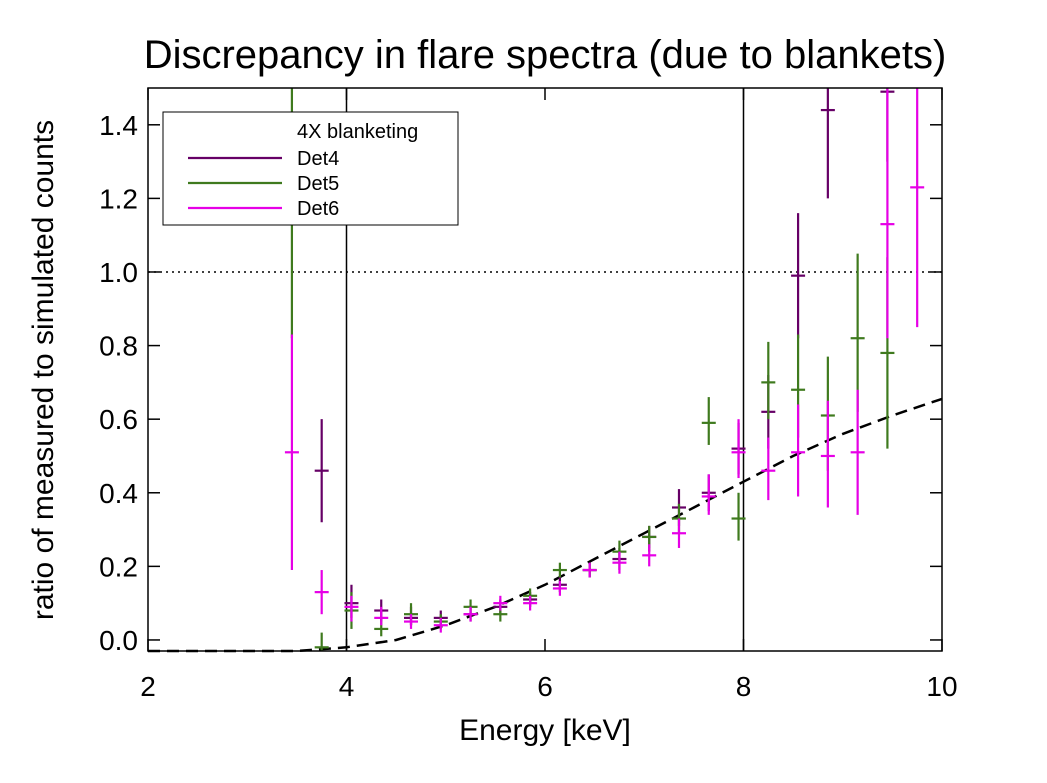 The height and width of the screenshot is (783, 1047). I want to click on legend-box, so click(310, 168).